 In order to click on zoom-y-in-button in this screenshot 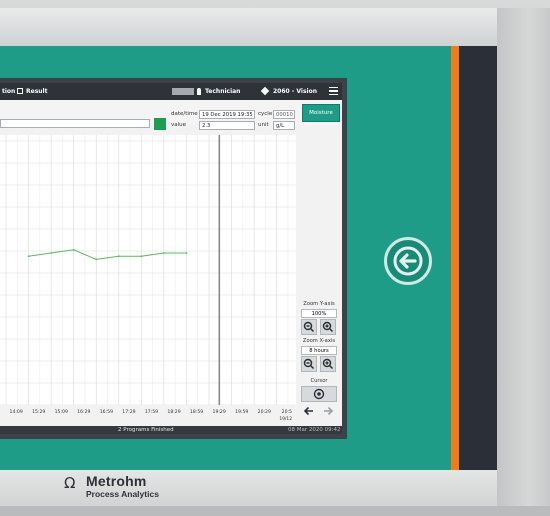, I will do `click(328, 327)`.